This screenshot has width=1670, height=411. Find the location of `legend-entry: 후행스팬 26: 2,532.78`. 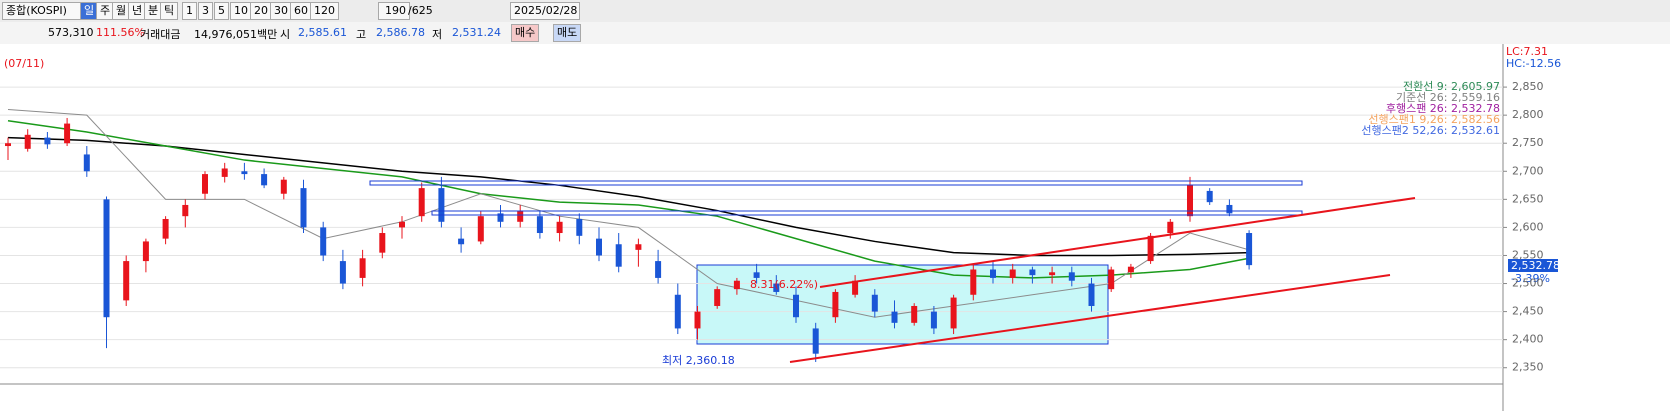

legend-entry: 후행스팬 26: 2,532.78 is located at coordinates (1443, 108).